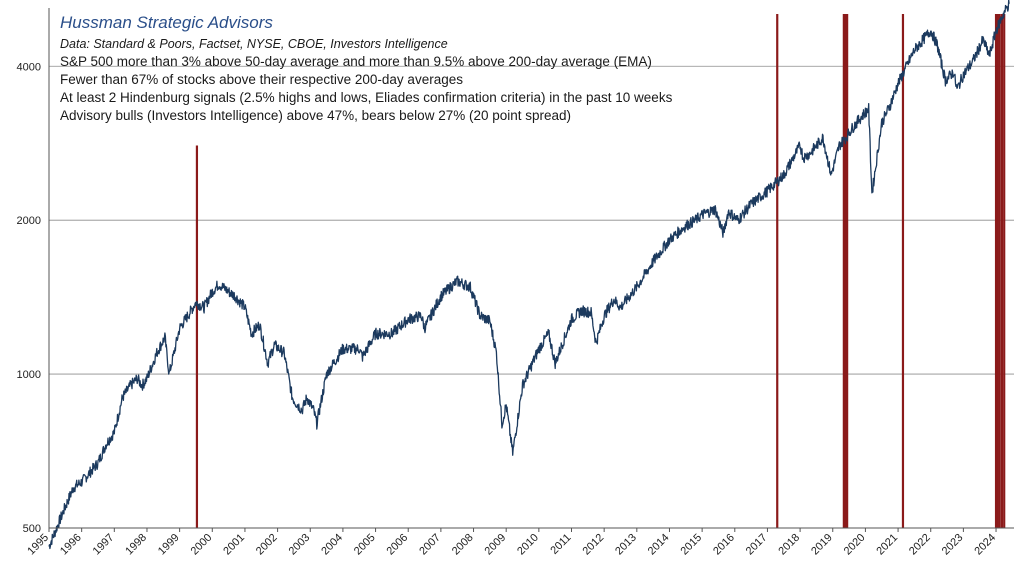  I want to click on x-tick-label-2015: 2015, so click(691, 545).